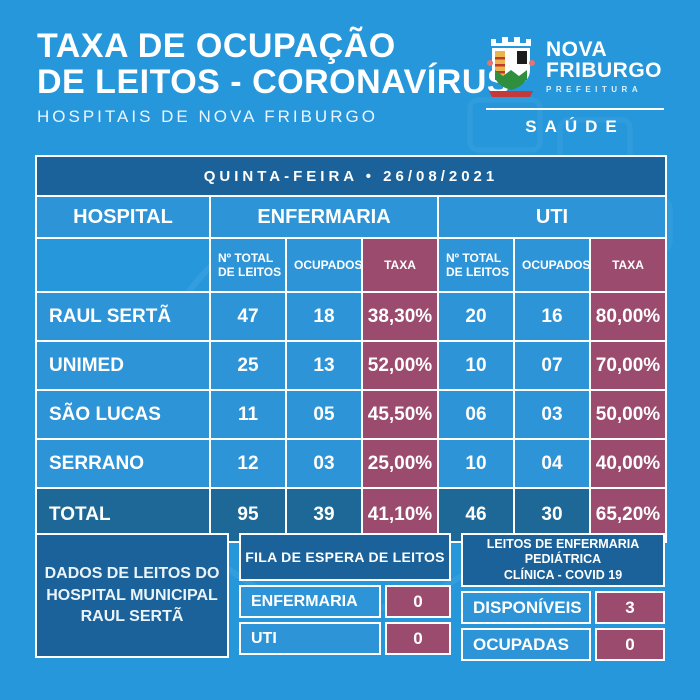  What do you see at coordinates (526, 644) in the screenshot?
I see `pediatric-label-ocupadas: OCUPADAS` at bounding box center [526, 644].